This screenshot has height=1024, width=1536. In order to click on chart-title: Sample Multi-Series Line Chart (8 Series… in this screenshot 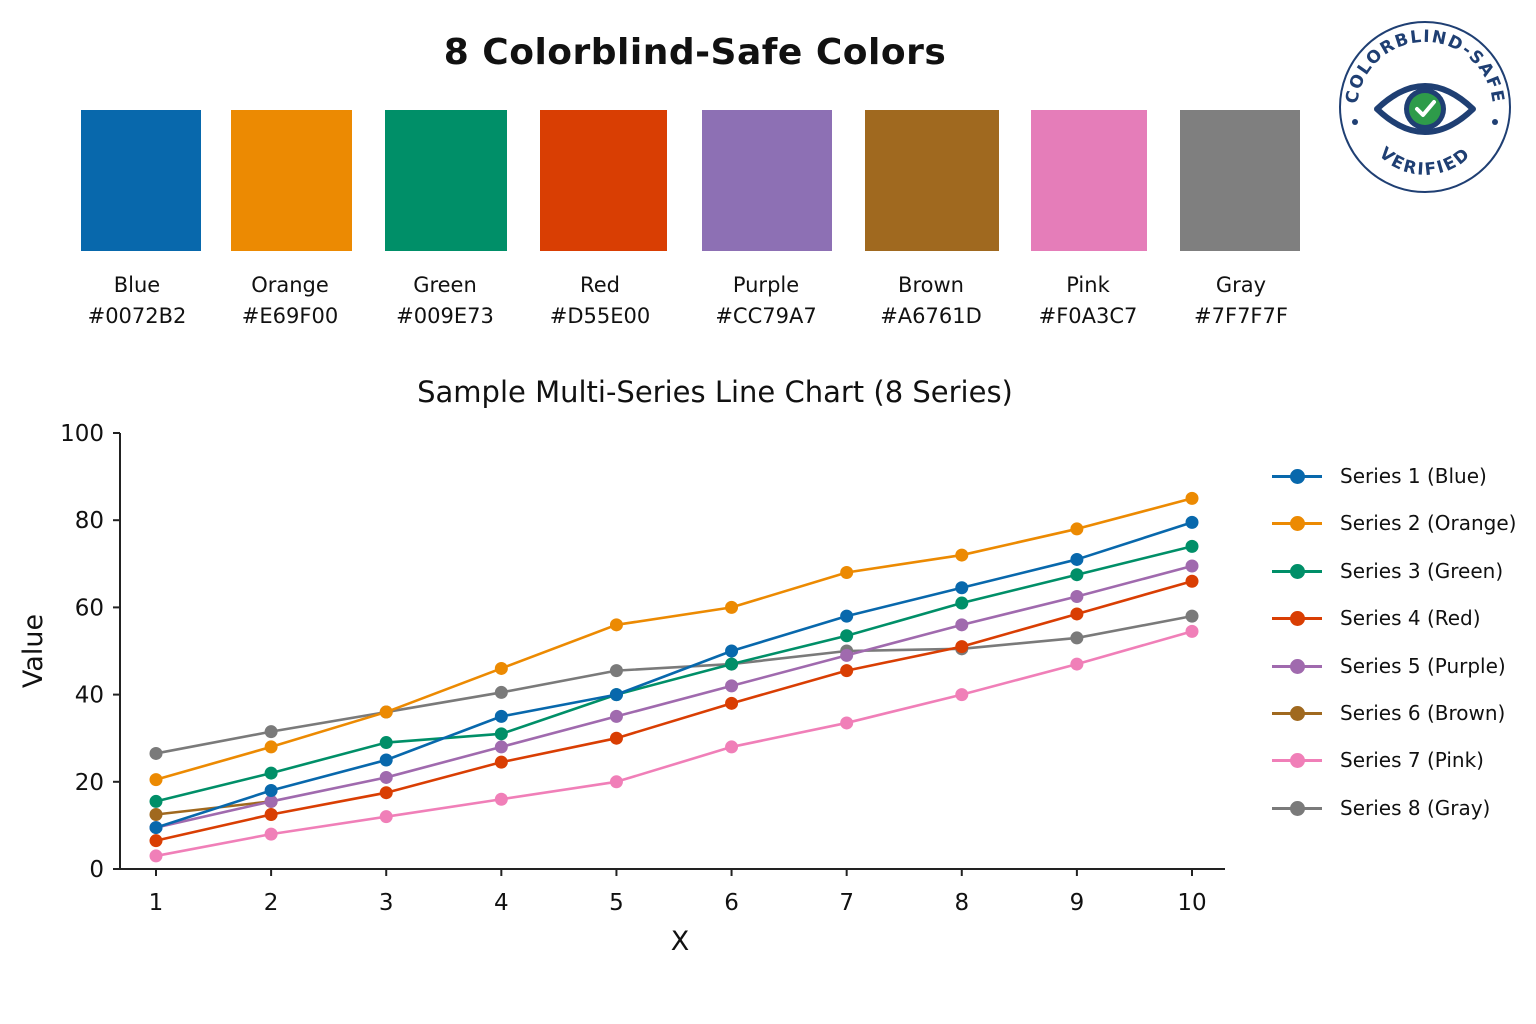, I will do `click(715, 392)`.